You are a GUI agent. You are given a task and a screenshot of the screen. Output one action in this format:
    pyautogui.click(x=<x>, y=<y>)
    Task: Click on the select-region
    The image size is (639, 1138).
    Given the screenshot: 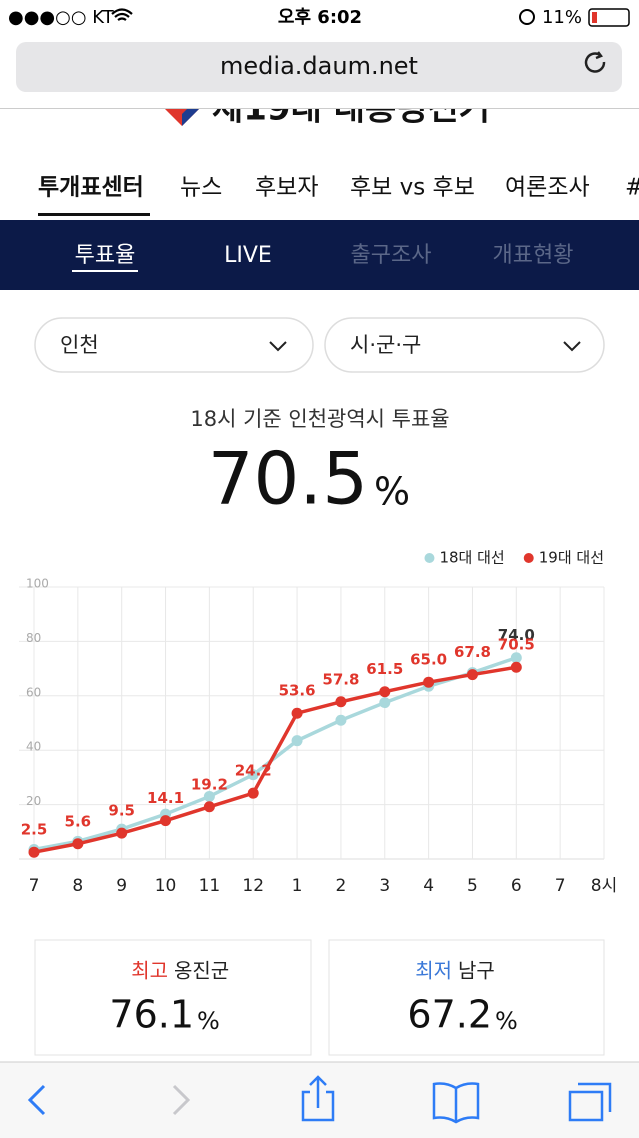 What is the action you would take?
    pyautogui.click(x=174, y=345)
    